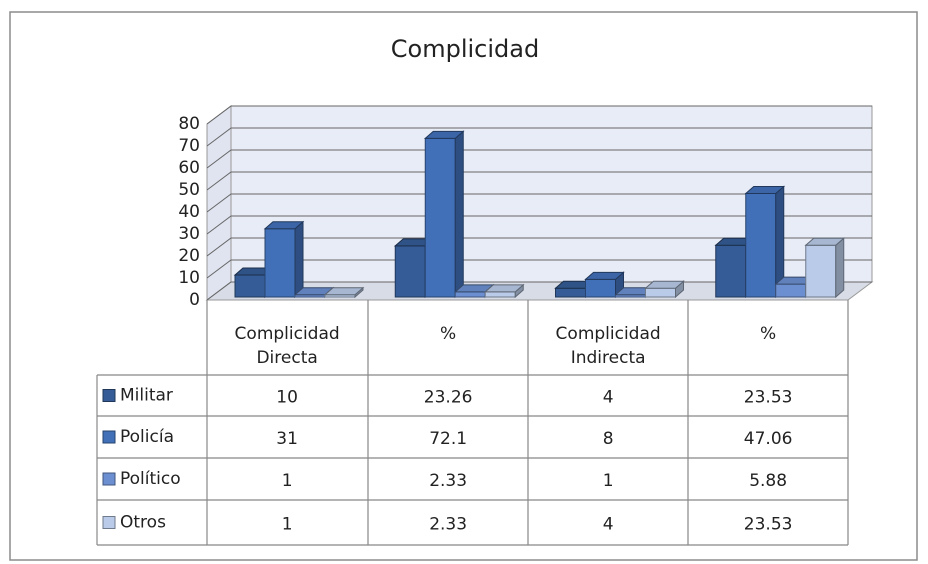  I want to click on category-label: Complicidad Indirecta, so click(608, 346).